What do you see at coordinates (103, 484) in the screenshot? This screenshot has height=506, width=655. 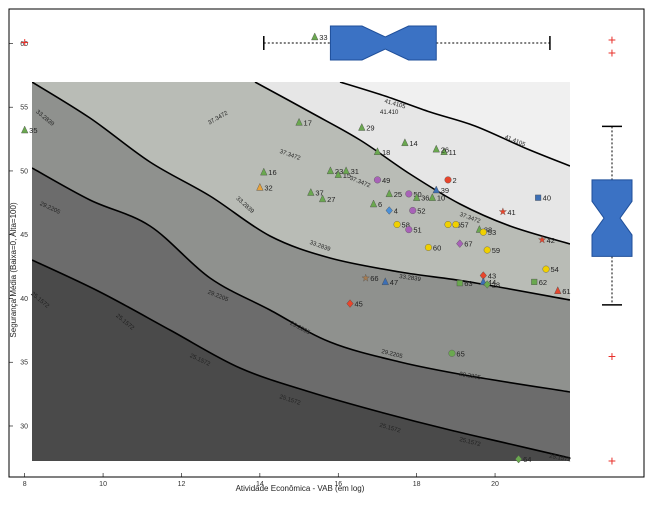 I see `x-tick-label: 10` at bounding box center [103, 484].